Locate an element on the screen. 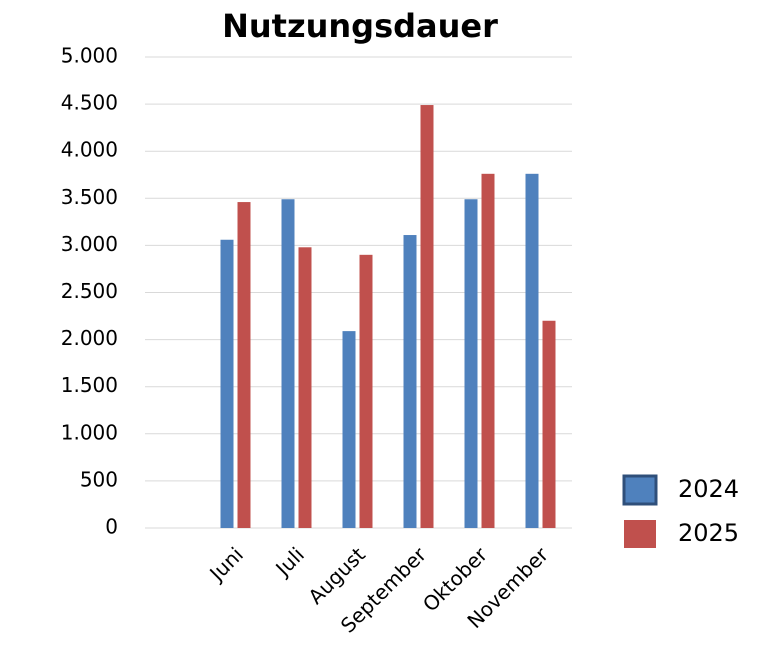 The height and width of the screenshot is (655, 761). y-tick-label: 4.500 is located at coordinates (89, 103).